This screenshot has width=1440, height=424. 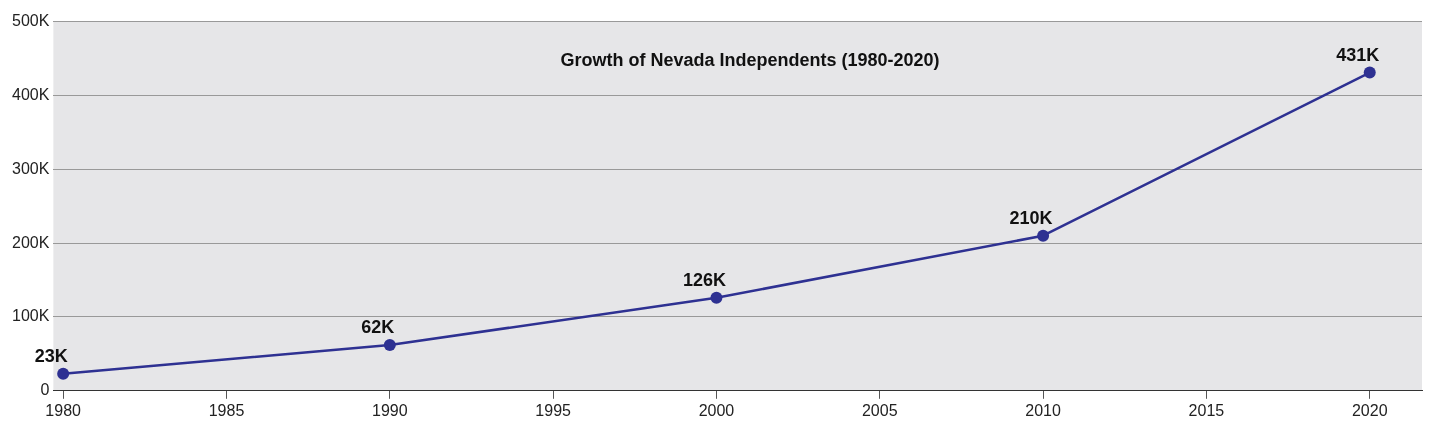 What do you see at coordinates (390, 410) in the screenshot?
I see `x-tick-label: 1990` at bounding box center [390, 410].